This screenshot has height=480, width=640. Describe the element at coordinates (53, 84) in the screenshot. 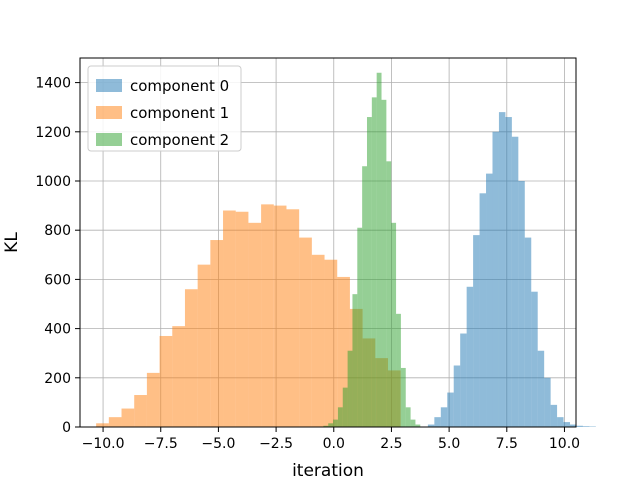

I see `y-tick-label: 1400` at that location.